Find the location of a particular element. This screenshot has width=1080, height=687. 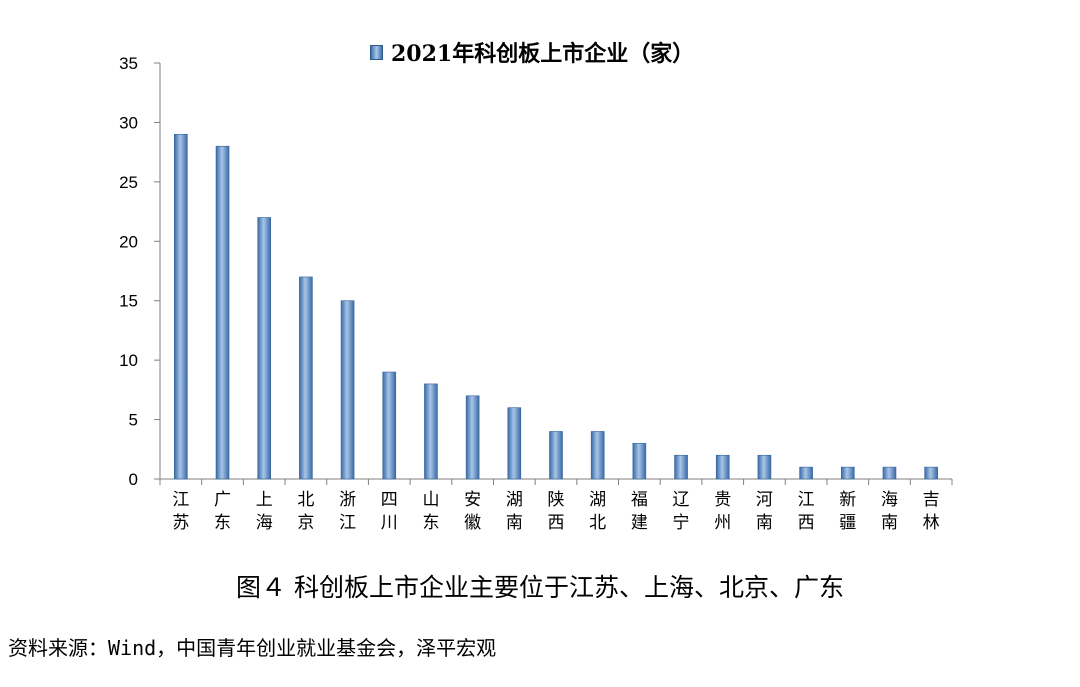

x-tick-label: 海南 is located at coordinates (889, 511).